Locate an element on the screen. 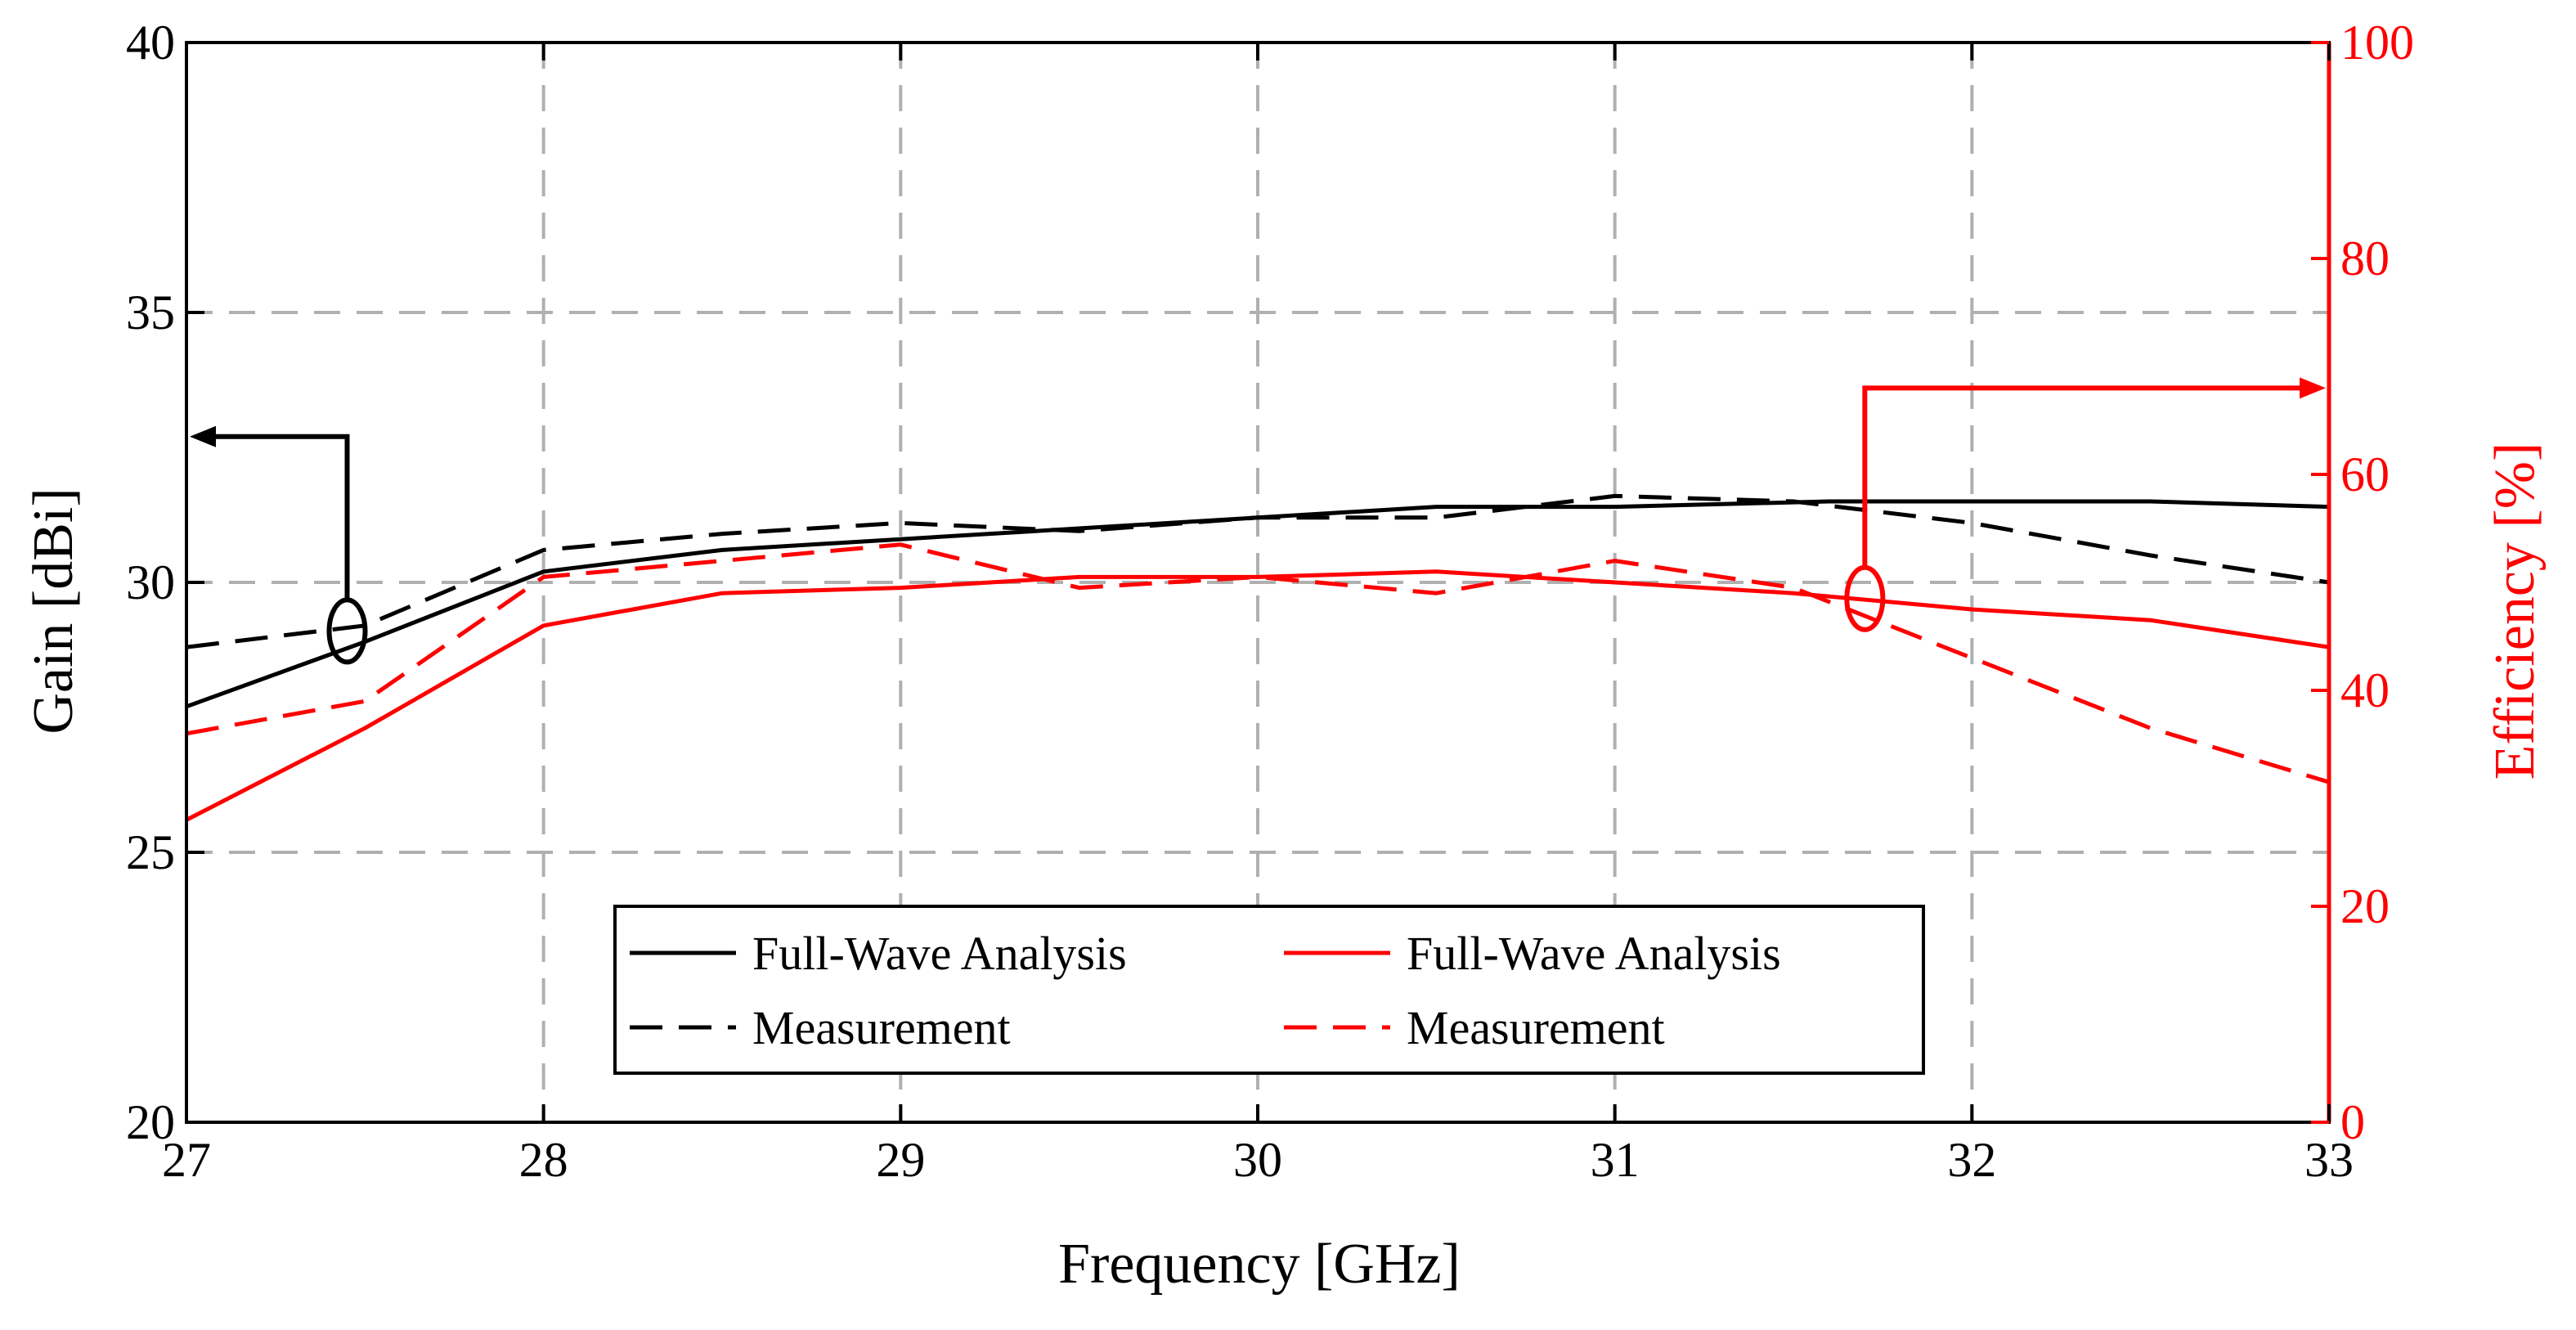 Image resolution: width=2576 pixels, height=1330 pixels. x-tick-label: 32 is located at coordinates (1971, 1160).